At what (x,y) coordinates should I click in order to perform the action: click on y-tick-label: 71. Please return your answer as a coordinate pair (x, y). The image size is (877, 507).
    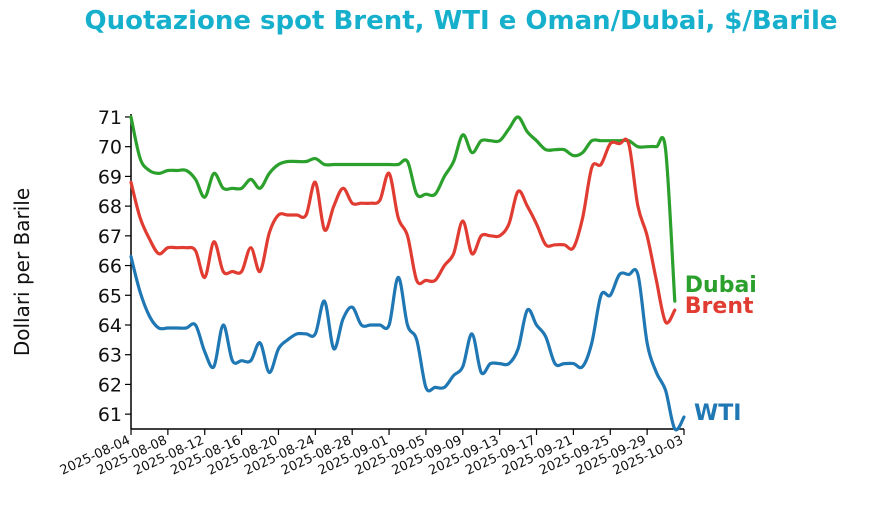
    Looking at the image, I should click on (110, 118).